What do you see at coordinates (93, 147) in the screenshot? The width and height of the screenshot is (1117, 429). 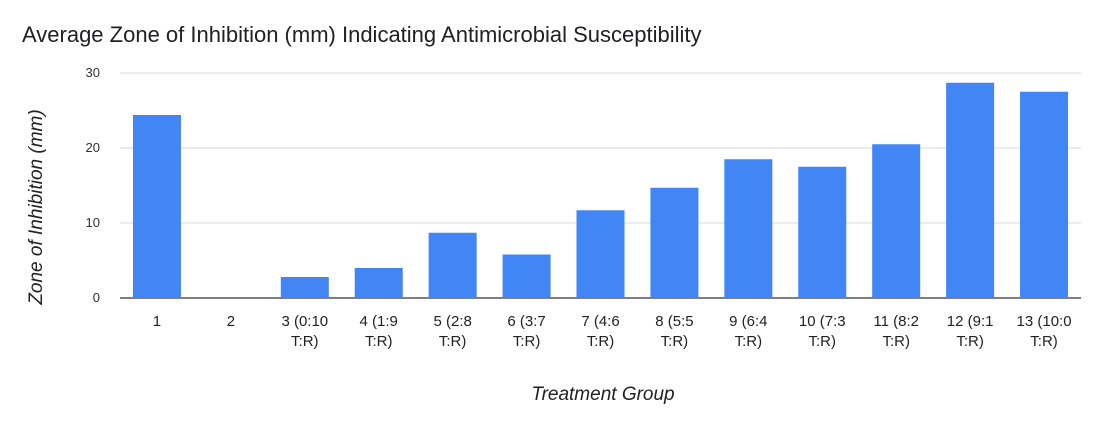 I see `y-tick-label: 20` at bounding box center [93, 147].